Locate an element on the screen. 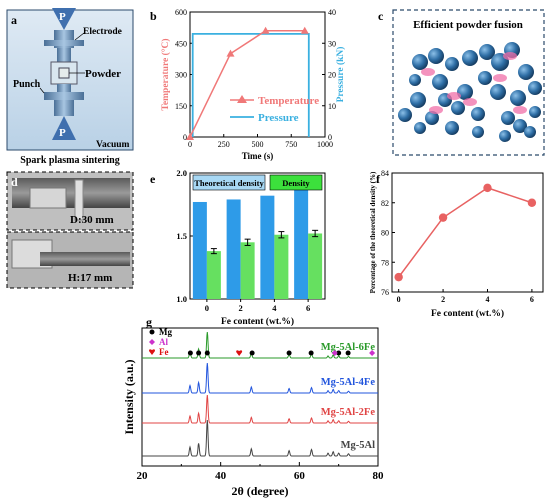  x-tick-label: 2 is located at coordinates (241, 308).